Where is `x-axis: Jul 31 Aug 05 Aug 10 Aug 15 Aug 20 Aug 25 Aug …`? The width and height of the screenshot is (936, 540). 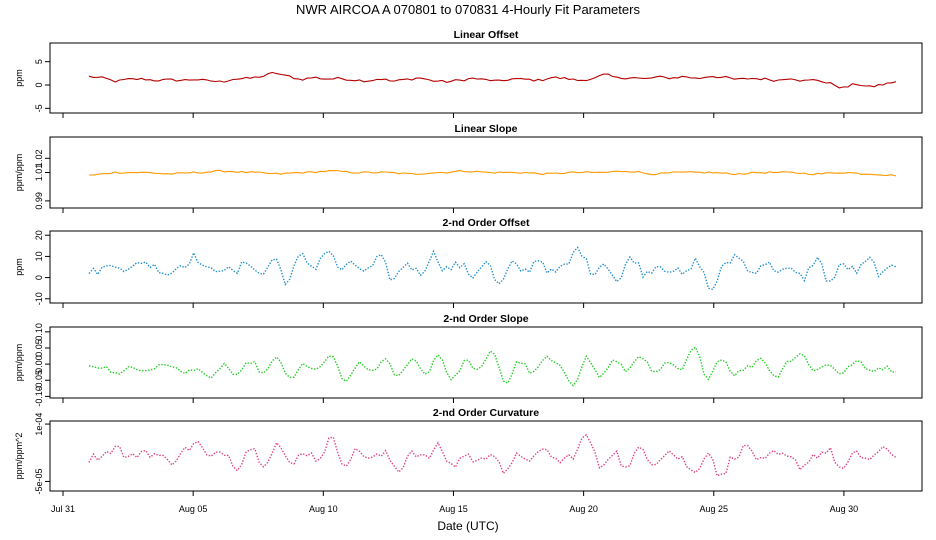 x-axis: Jul 31 Aug 05 Aug 10 Aug 15 Aug 20 Aug 25 Aug … is located at coordinates (454, 509).